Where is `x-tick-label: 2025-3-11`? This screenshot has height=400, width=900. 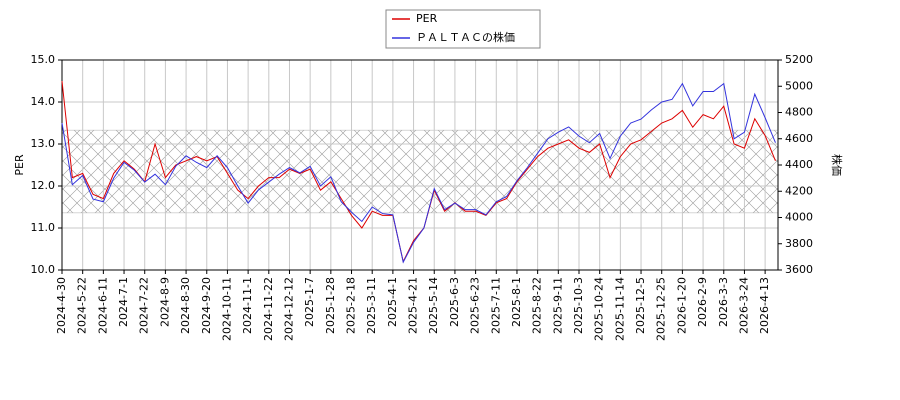
x-tick-label: 2025-3-11 is located at coordinates (371, 305).